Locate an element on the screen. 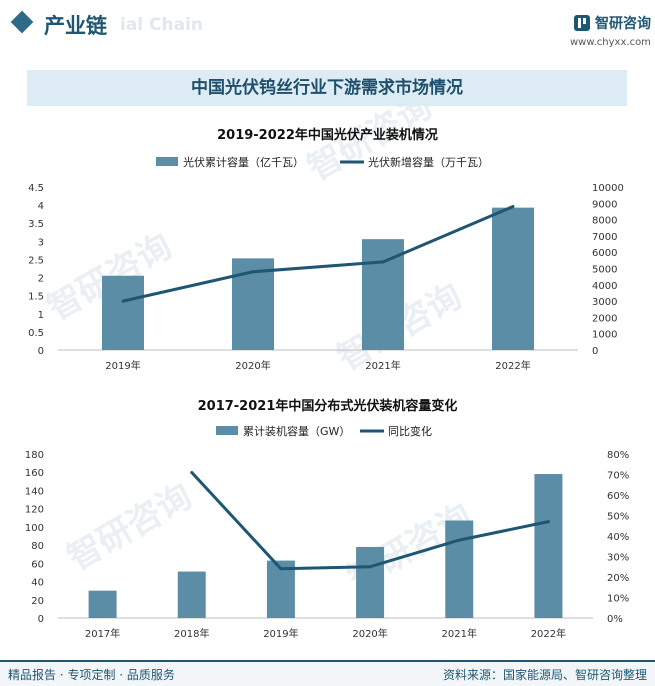 This screenshot has height=686, width=655. y-left-tick-label: 40 is located at coordinates (37, 583).